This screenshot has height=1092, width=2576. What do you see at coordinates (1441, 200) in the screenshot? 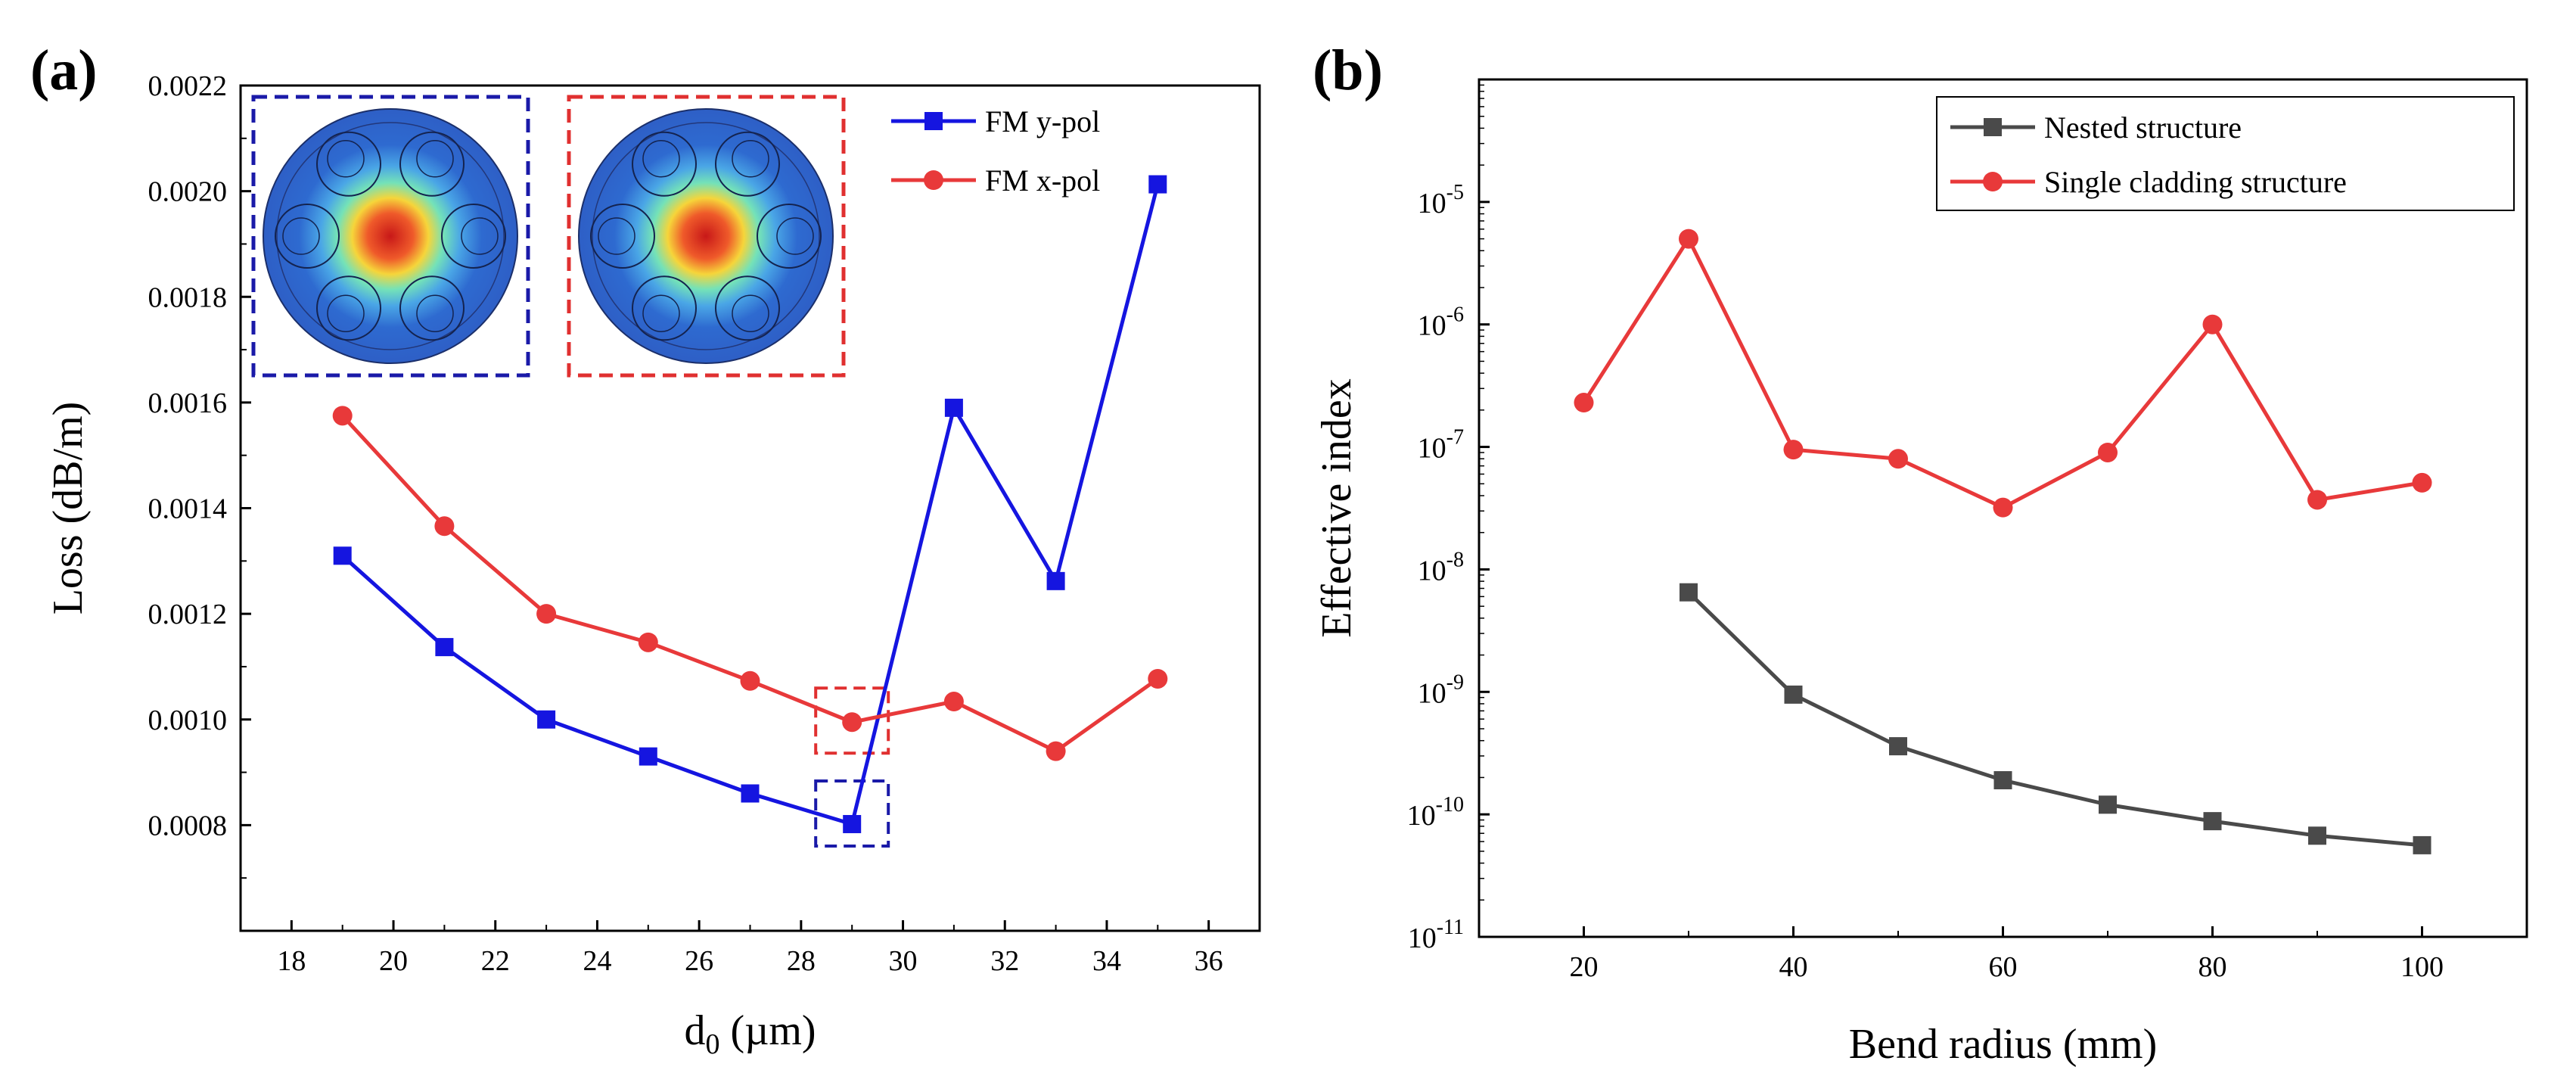
I see `y-tick-label-b: 10⁻⁵` at bounding box center [1441, 200].